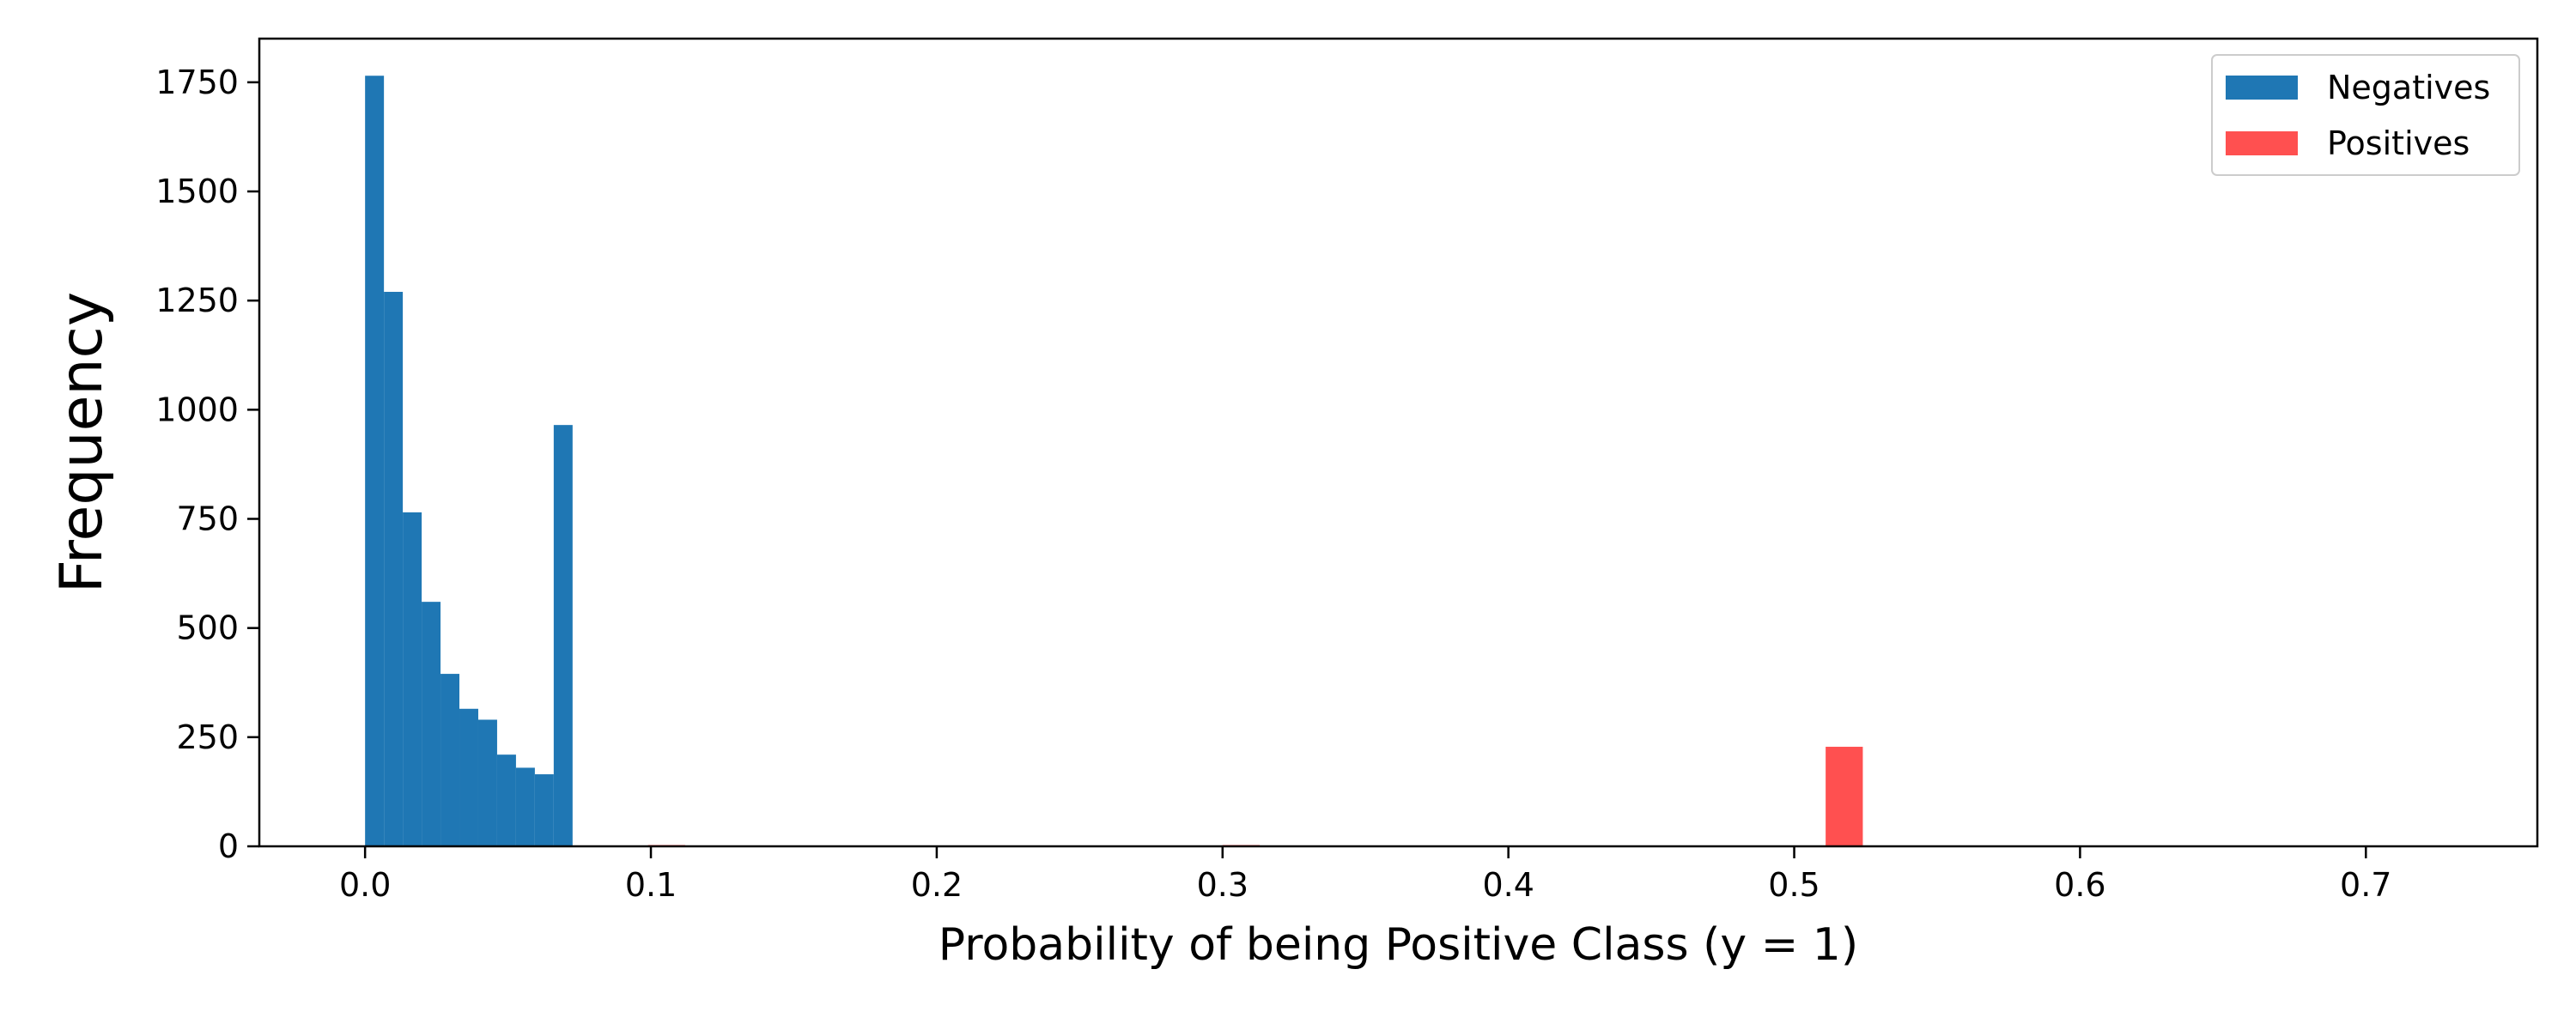  What do you see at coordinates (2262, 143) in the screenshot?
I see `legend-swatch-positives` at bounding box center [2262, 143].